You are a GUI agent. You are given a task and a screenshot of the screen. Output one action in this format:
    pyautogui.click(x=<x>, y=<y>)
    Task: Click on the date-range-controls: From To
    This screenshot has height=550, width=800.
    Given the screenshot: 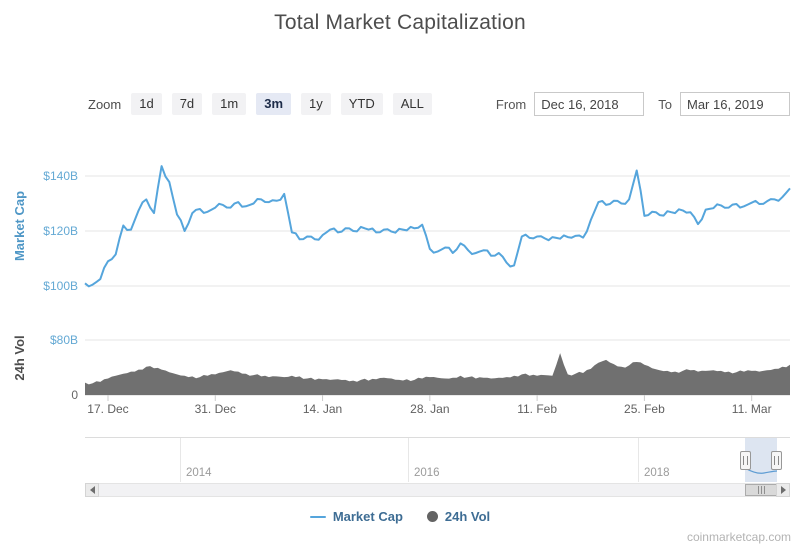 What is the action you would take?
    pyautogui.click(x=643, y=104)
    